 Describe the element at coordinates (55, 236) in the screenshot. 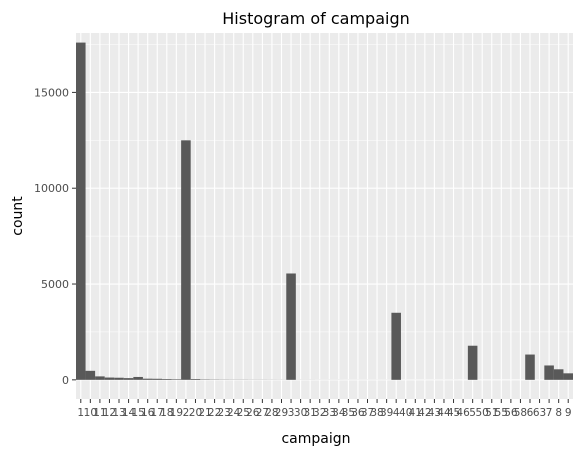

I see `y-axis: 0 5000 10000 15000` at that location.